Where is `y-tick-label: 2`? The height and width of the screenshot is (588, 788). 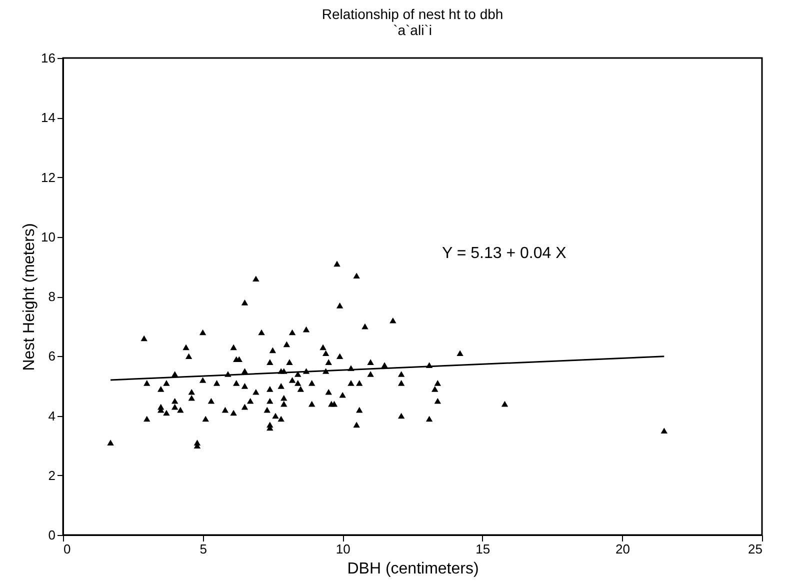
y-tick-label: 2 is located at coordinates (52, 475).